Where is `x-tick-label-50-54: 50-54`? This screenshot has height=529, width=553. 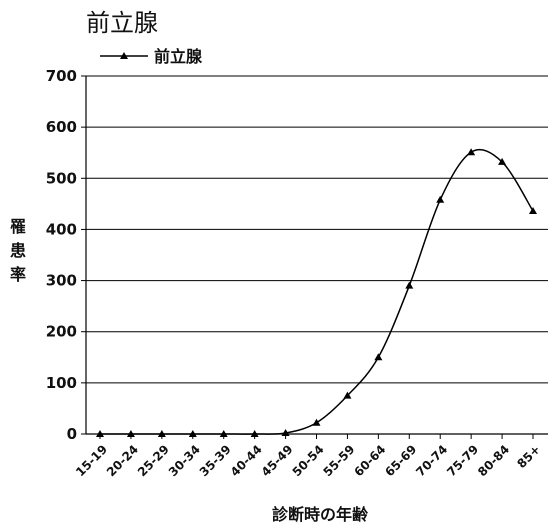
x-tick-label-50-54: 50-54 is located at coordinates (308, 460).